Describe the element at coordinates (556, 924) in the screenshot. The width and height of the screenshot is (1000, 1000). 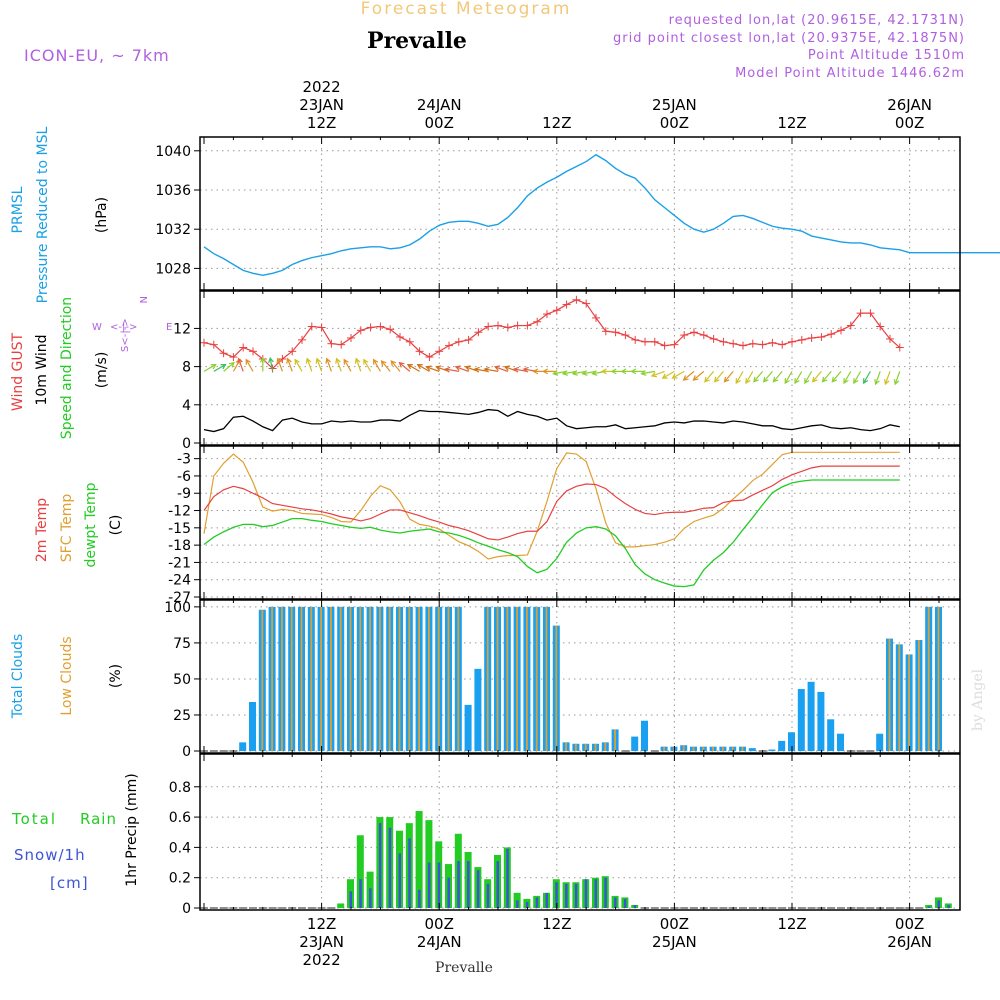
I see `bottom-axis-label: 12Z` at that location.